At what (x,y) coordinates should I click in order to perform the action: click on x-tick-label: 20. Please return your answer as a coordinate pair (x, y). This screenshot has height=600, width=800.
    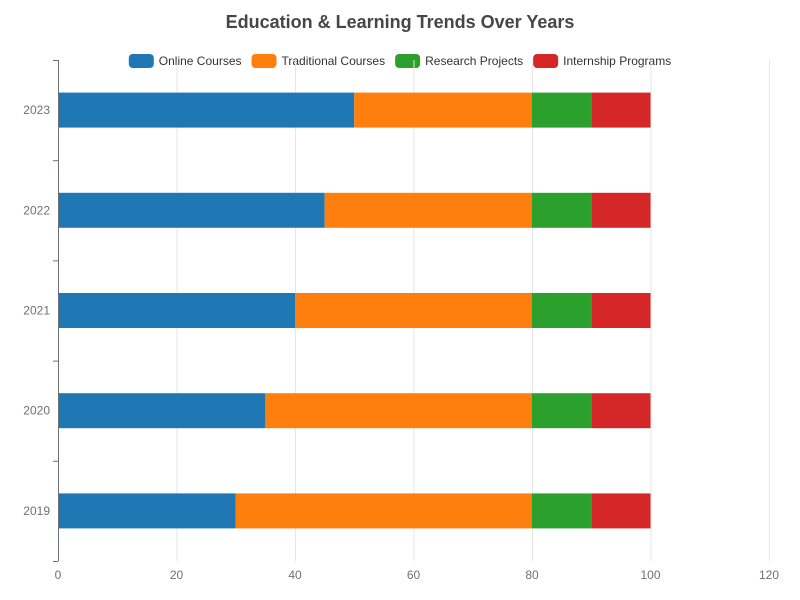
    Looking at the image, I should click on (177, 575).